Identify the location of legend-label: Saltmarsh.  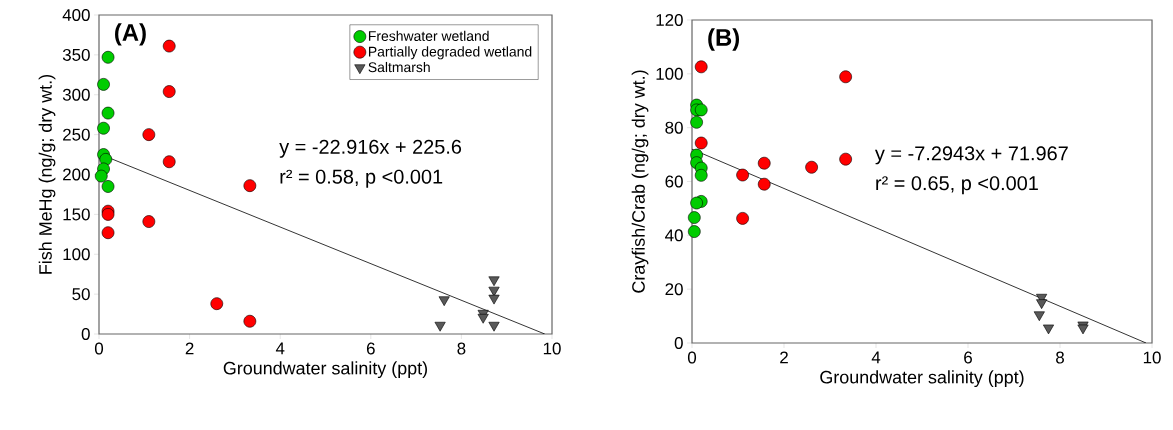
(399, 67).